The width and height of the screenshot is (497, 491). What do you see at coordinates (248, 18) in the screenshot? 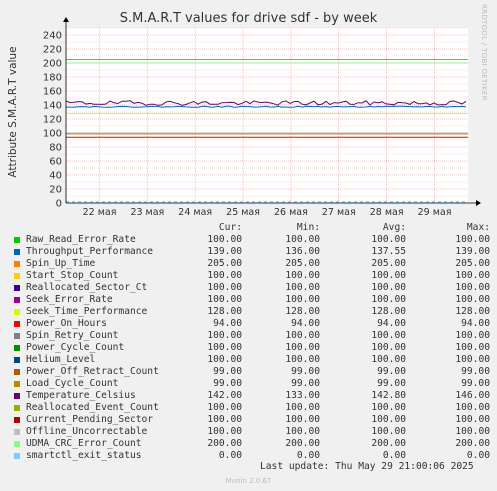
I see `chart-title: S.M.A.R.T values for drive sdf - by week` at bounding box center [248, 18].